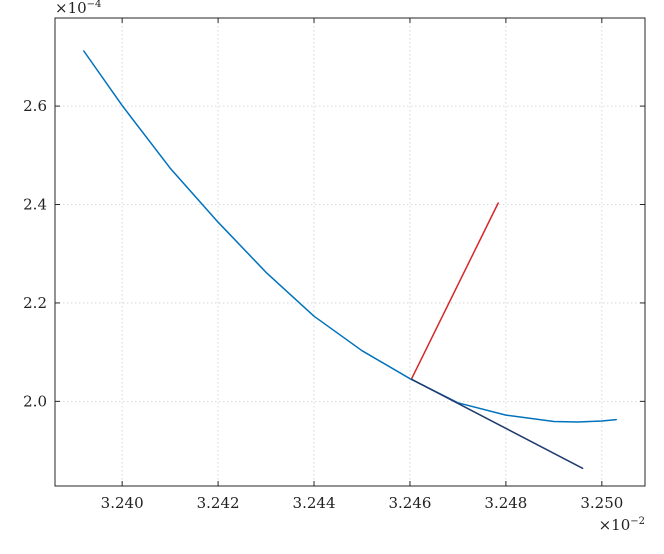  Describe the element at coordinates (218, 503) in the screenshot. I see `x-tick-label: 3.242` at that location.